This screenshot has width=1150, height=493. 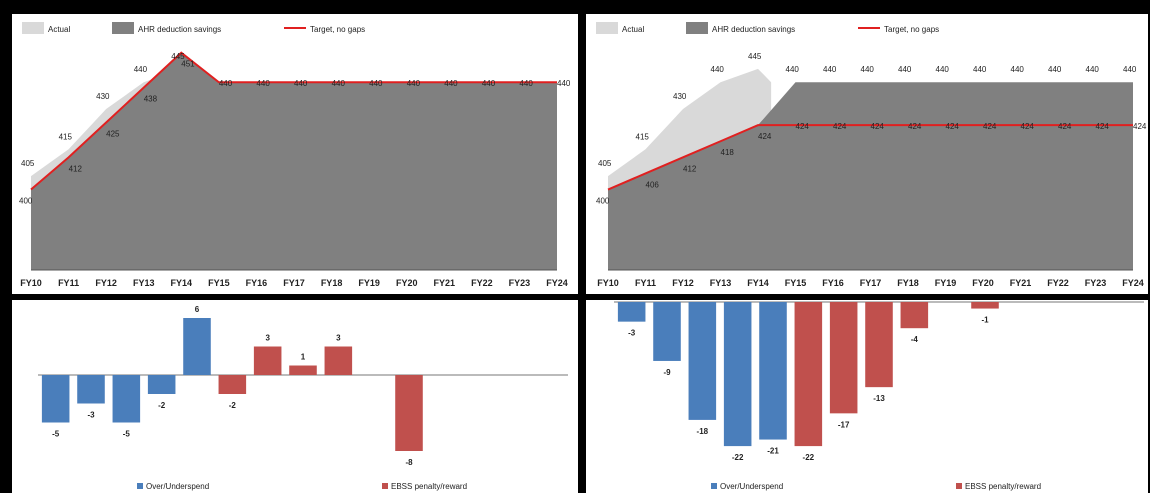 I want to click on data-label: -22, so click(x=809, y=457).